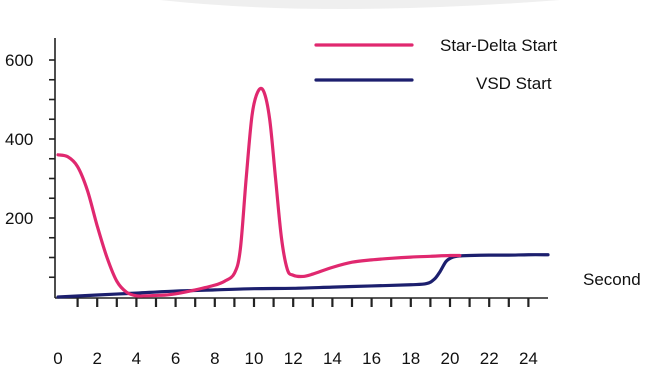  What do you see at coordinates (489, 358) in the screenshot?
I see `x-tick-label: 22` at bounding box center [489, 358].